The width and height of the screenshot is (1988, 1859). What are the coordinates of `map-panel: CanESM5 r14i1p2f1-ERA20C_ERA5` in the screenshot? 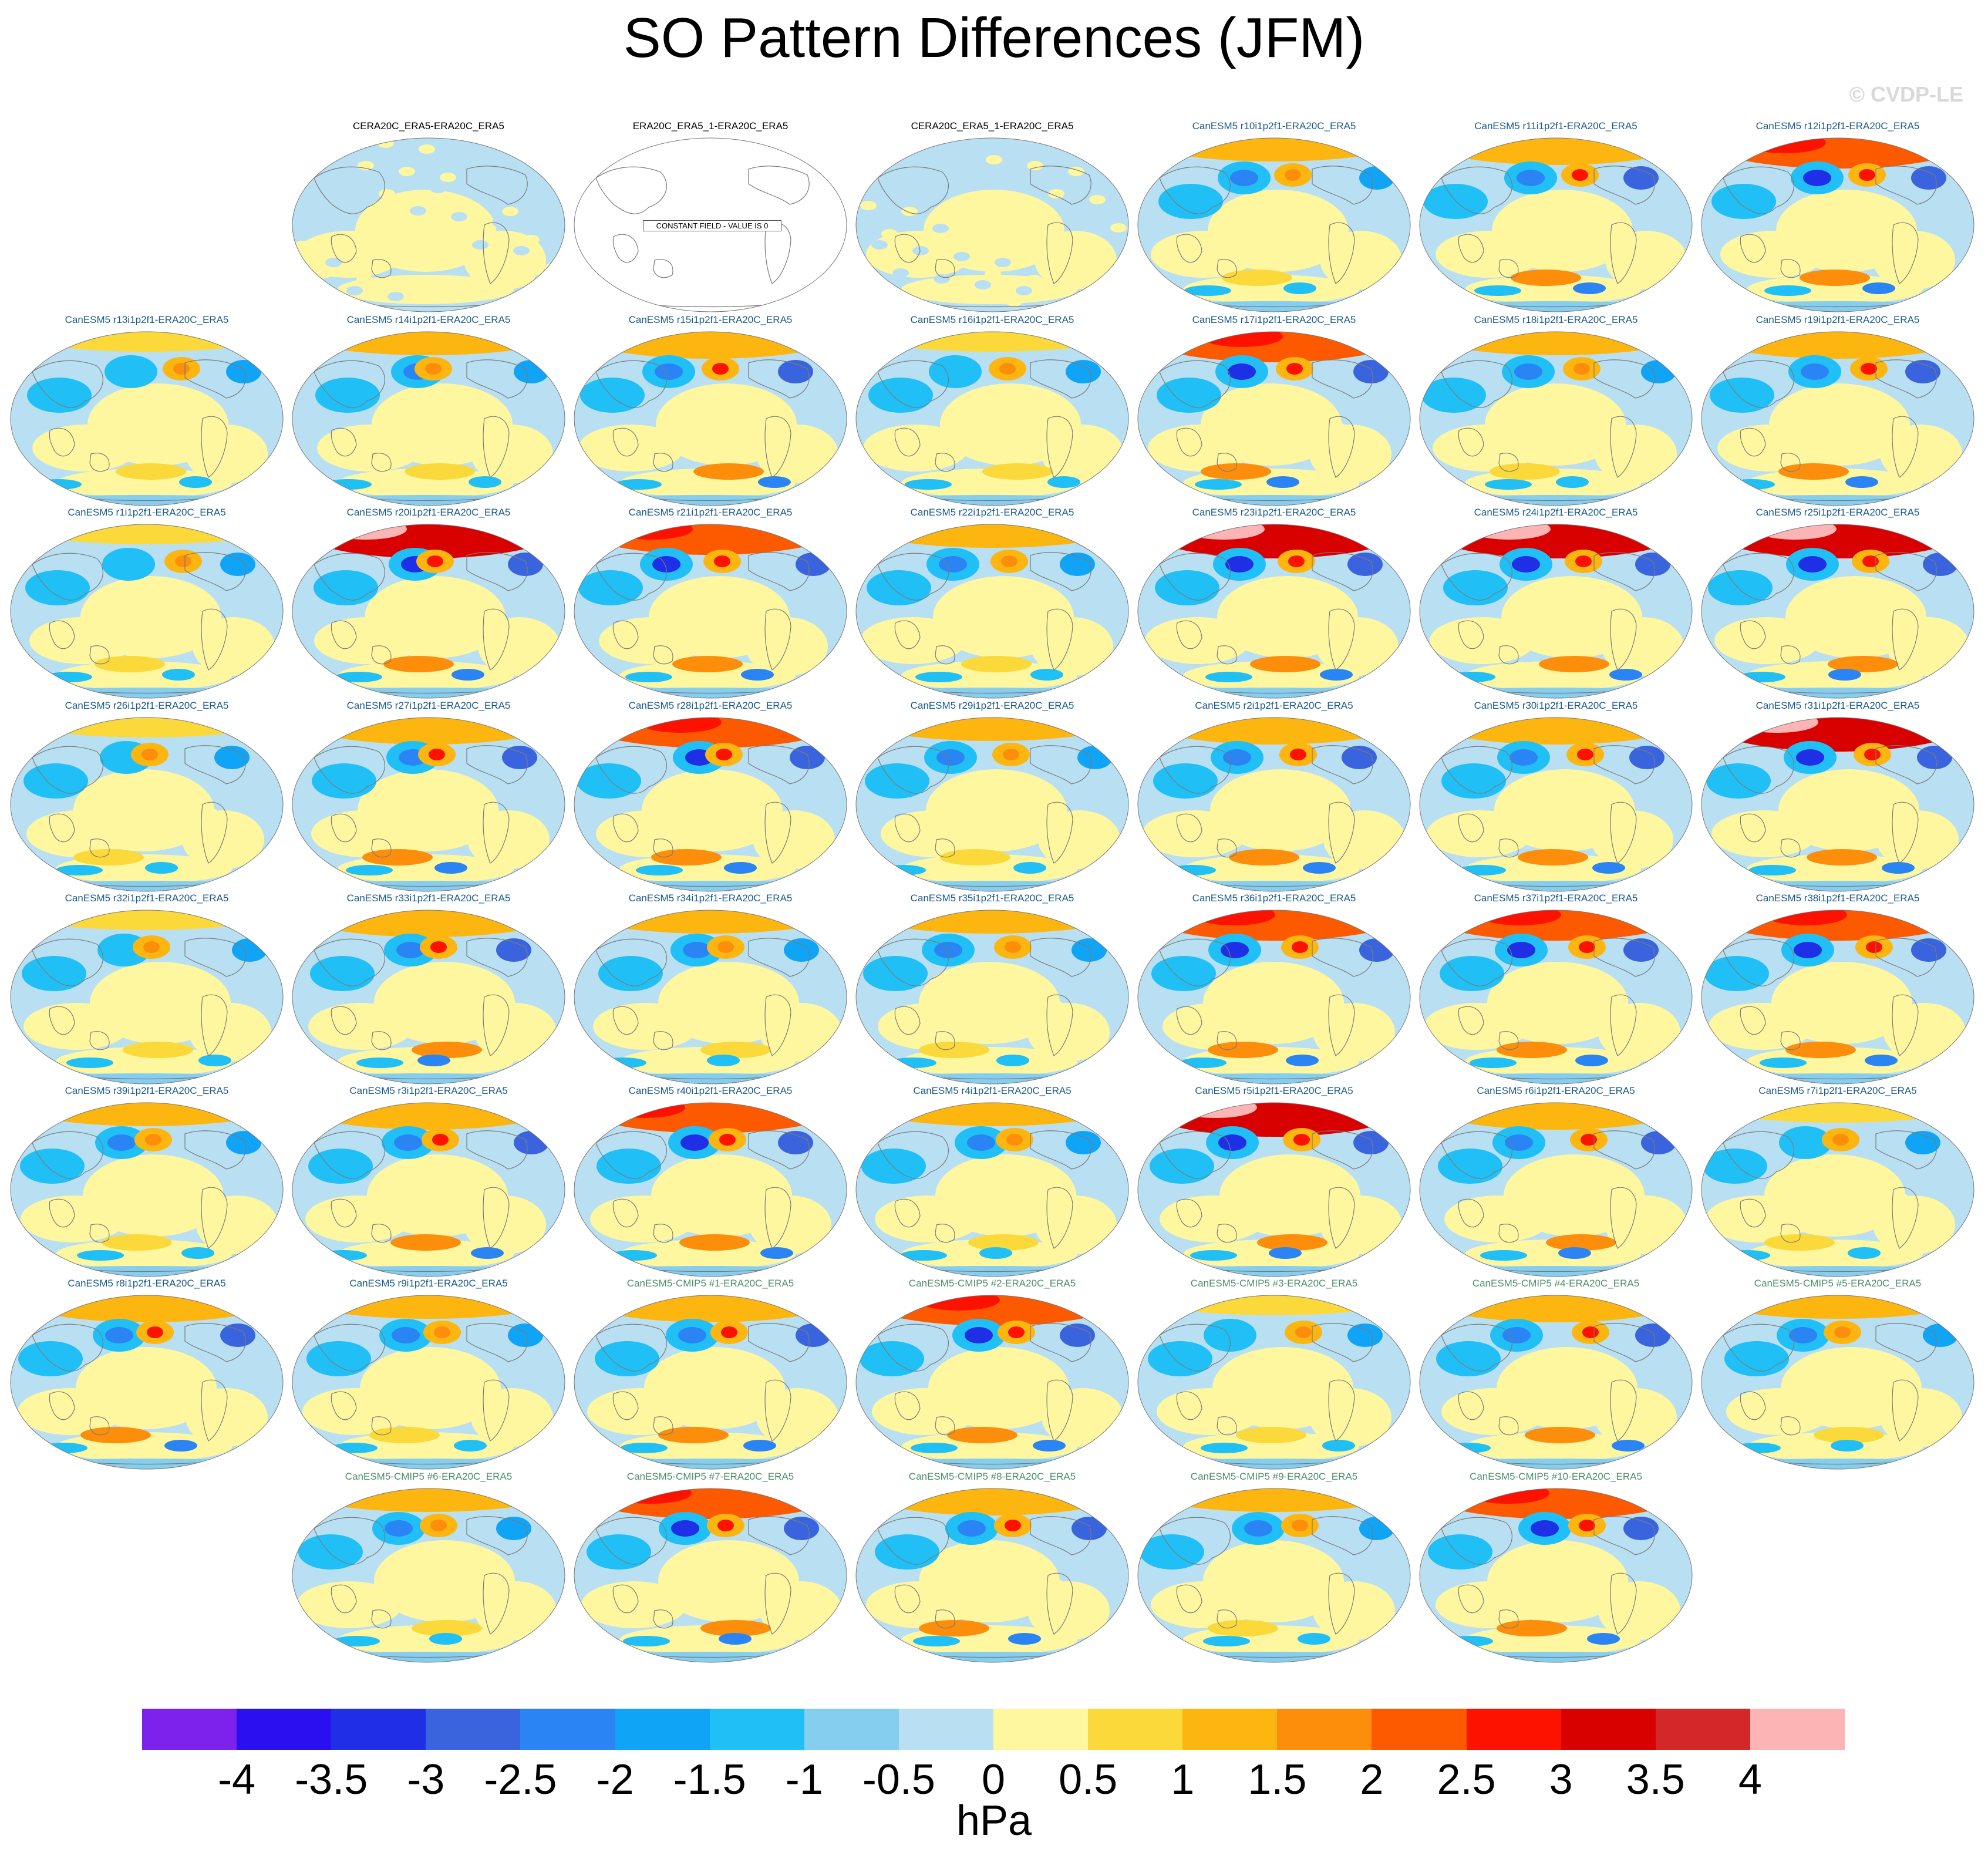 It's located at (429, 411).